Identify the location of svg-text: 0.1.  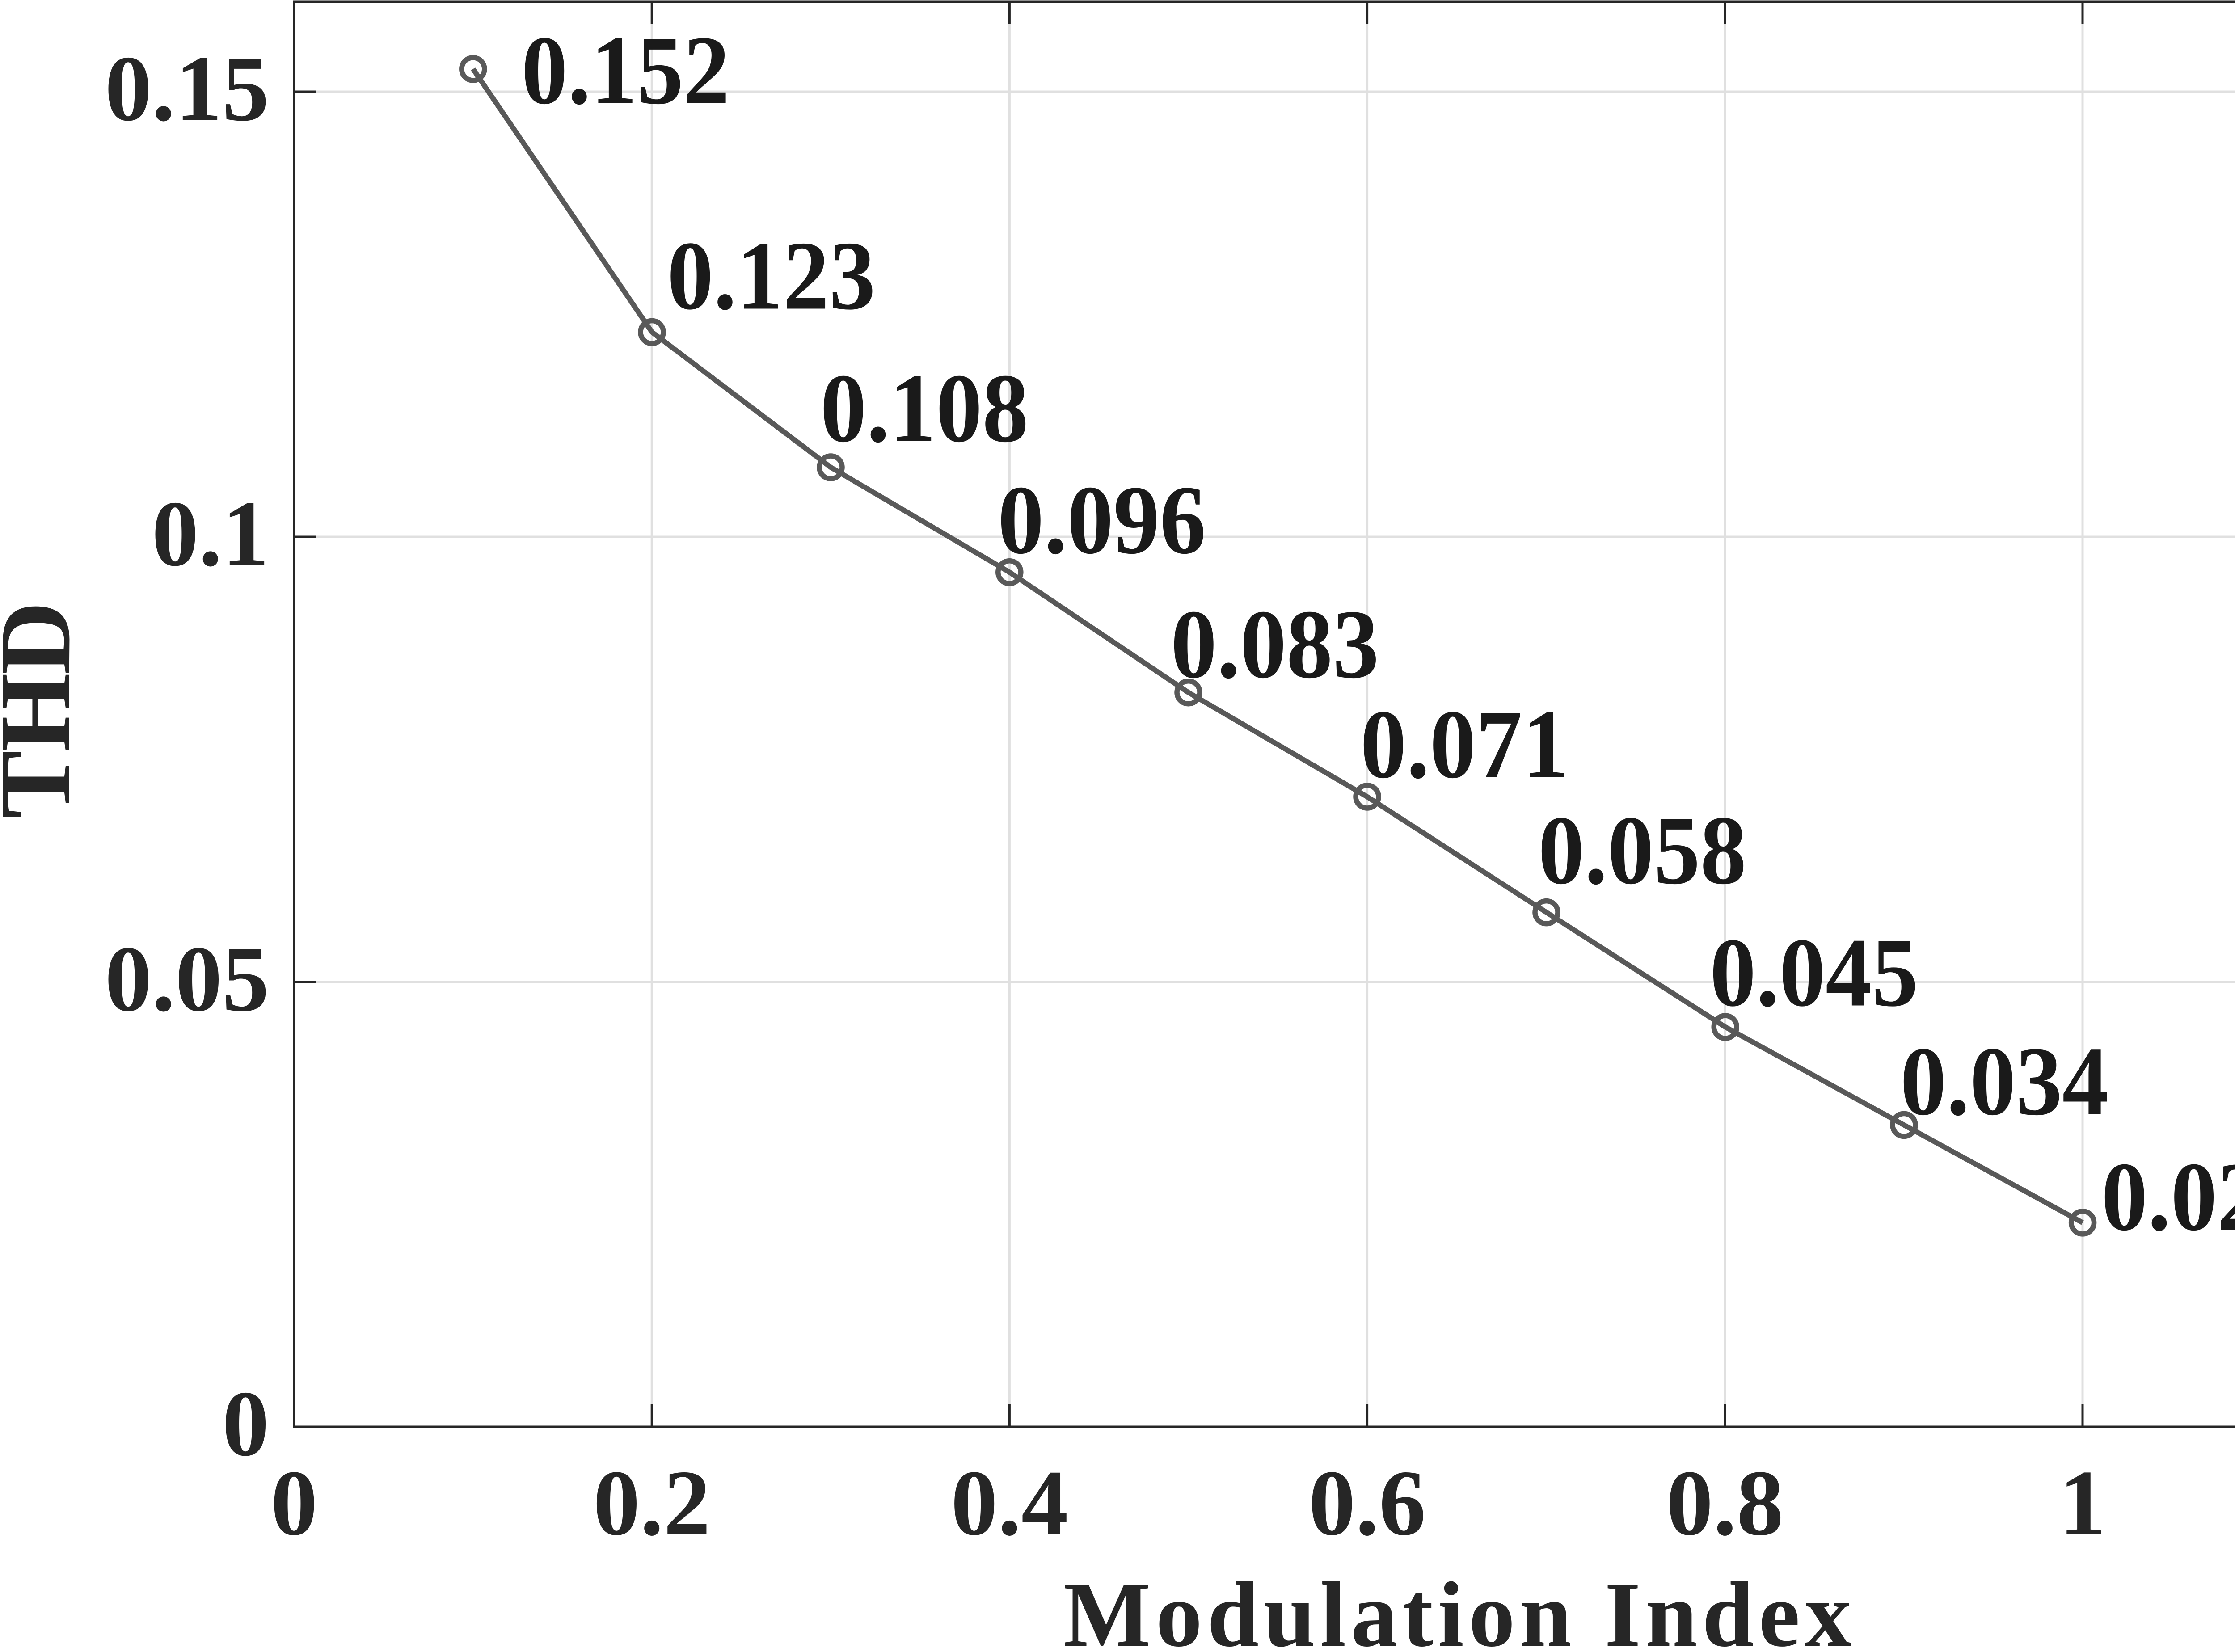
(211, 534).